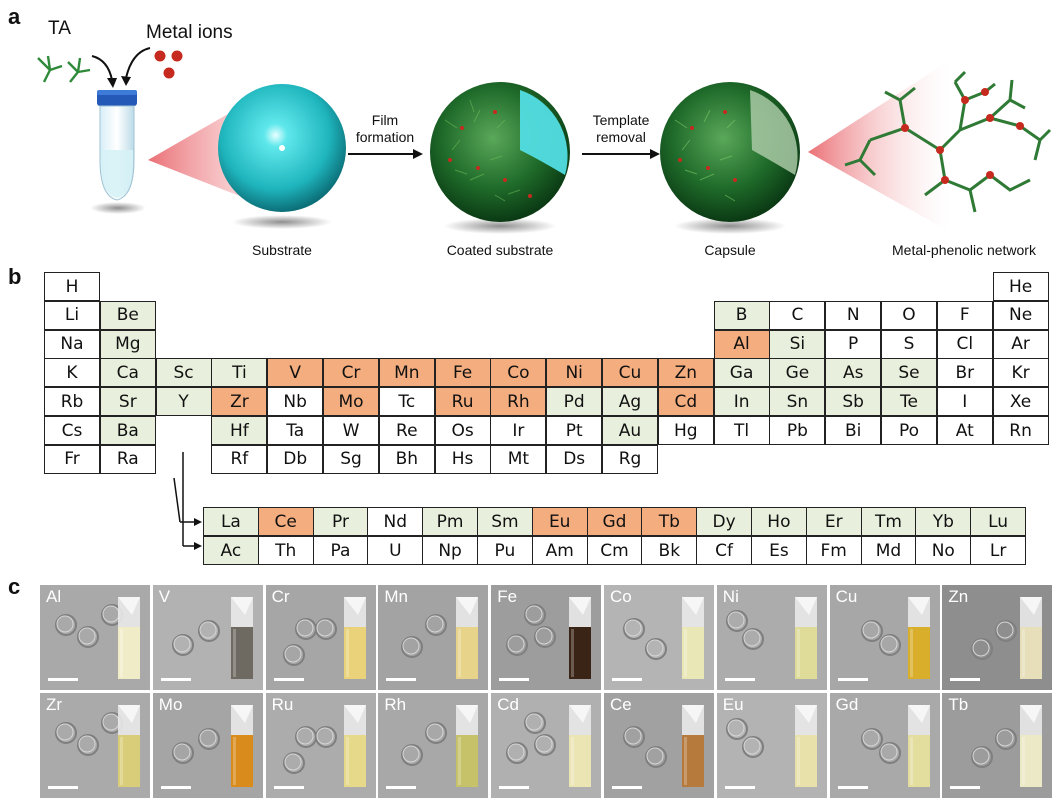 The image size is (1056, 801). I want to click on element-cell-hf: Hf, so click(239, 430).